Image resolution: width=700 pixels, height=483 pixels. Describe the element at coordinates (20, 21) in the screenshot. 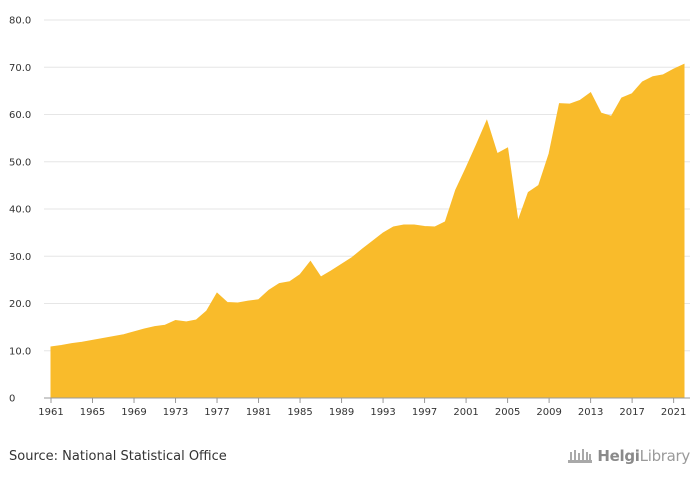

I see `y-tick-label: 80.0` at that location.